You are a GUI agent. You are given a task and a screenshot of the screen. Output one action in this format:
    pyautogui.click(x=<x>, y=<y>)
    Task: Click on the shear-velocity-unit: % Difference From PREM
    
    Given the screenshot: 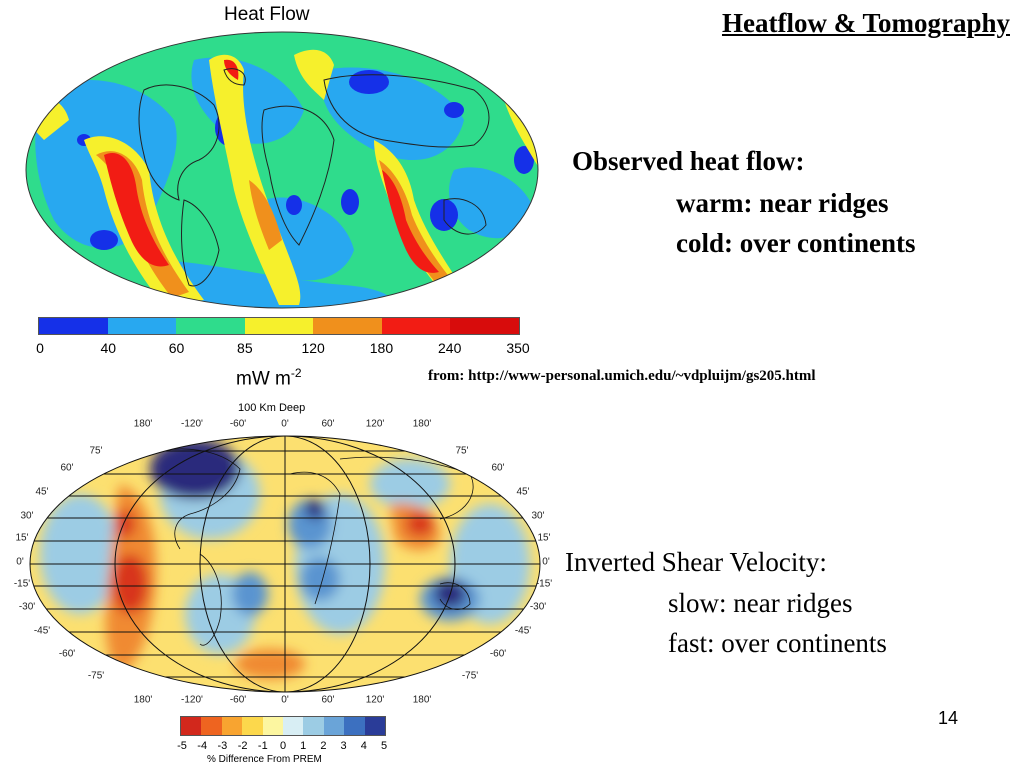 What is the action you would take?
    pyautogui.click(x=264, y=759)
    